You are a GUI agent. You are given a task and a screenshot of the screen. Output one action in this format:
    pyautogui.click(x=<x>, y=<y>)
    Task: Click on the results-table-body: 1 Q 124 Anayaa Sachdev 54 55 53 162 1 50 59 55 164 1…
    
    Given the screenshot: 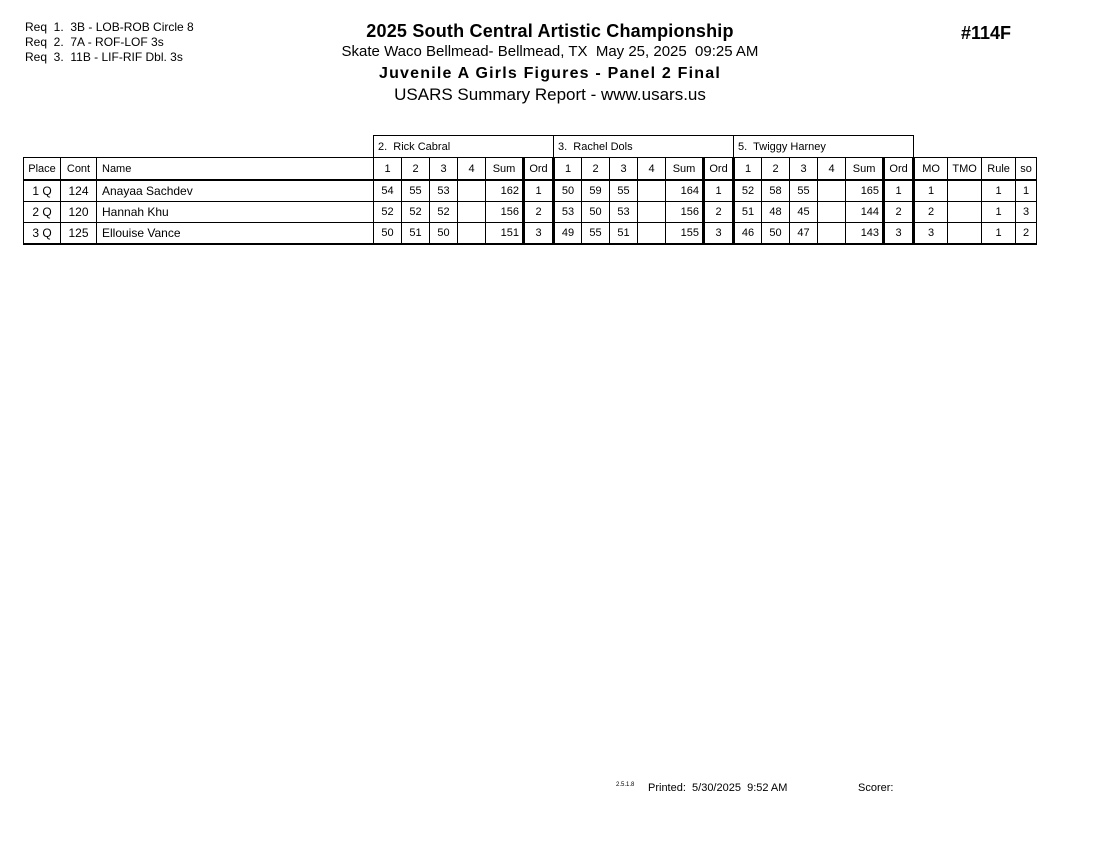 What is the action you would take?
    pyautogui.click(x=530, y=212)
    